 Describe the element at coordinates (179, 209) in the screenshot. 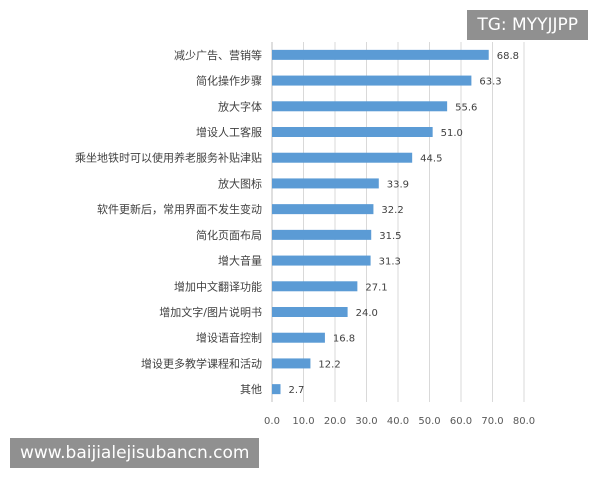

I see `category-label: 软件更新后，常用界面不发生变动` at that location.